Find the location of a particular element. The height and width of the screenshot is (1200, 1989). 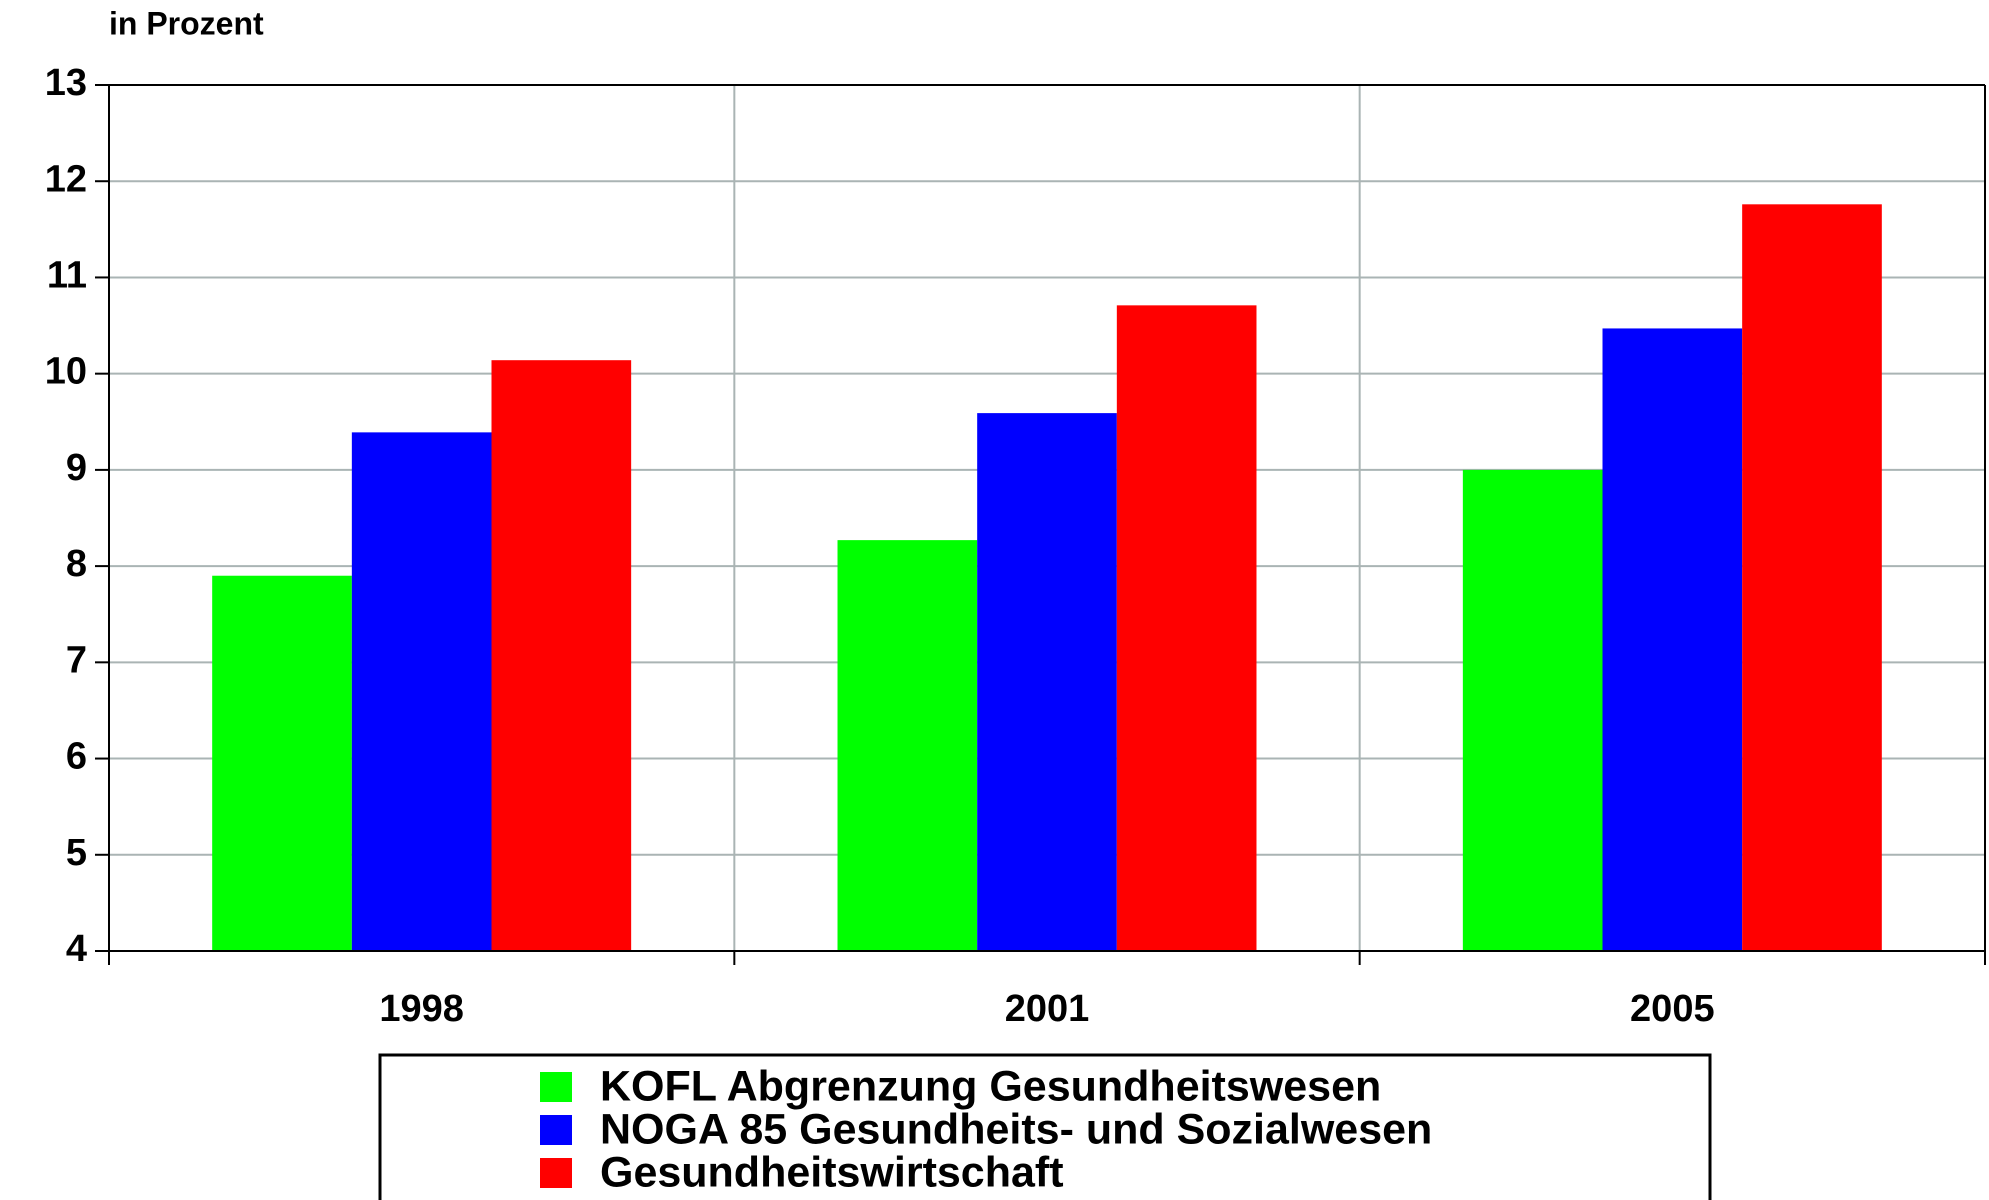

y-axis-label: in Prozent is located at coordinates (186, 23).